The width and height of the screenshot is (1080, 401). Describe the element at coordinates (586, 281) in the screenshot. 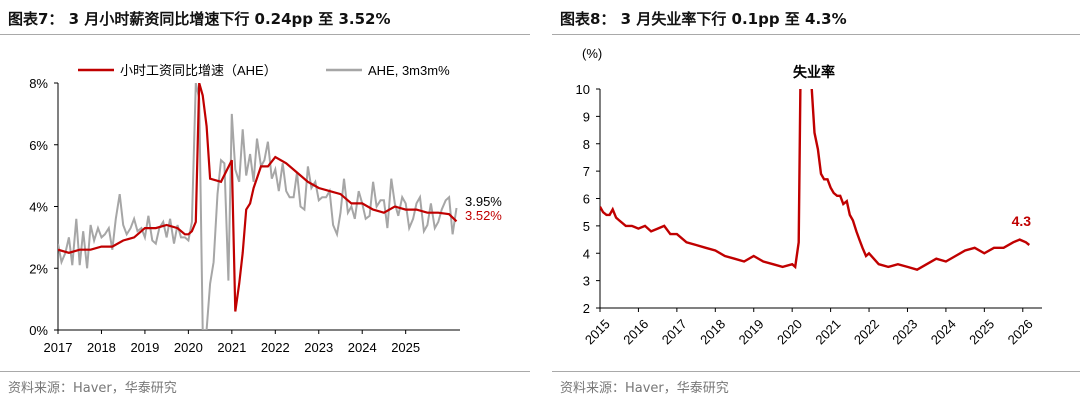

I see `right-y-tick-label: 3` at that location.